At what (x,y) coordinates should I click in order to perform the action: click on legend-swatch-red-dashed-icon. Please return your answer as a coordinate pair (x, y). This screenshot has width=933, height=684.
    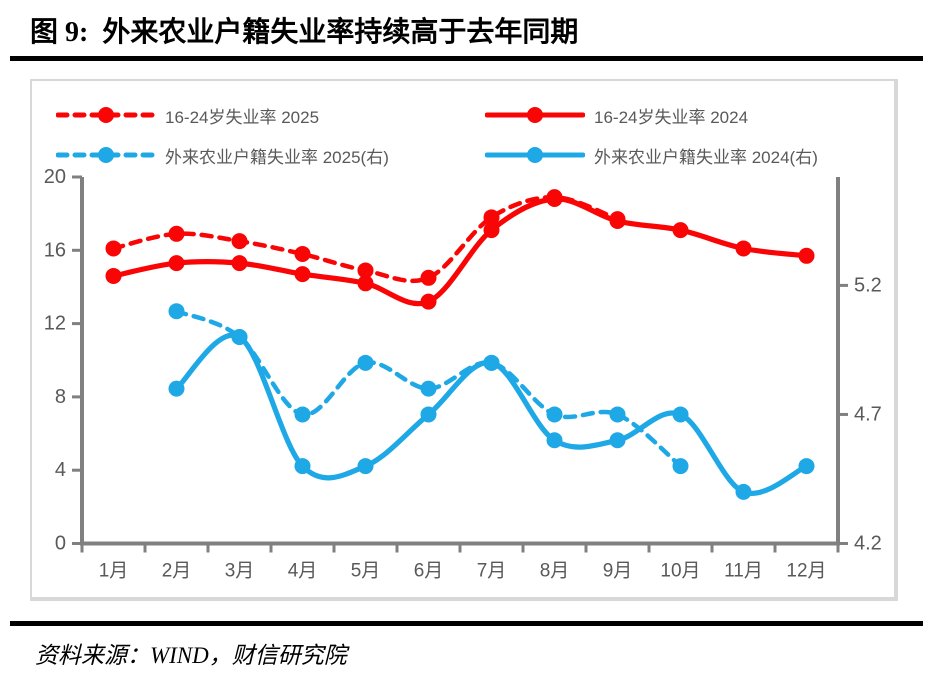
    Looking at the image, I should click on (106, 115).